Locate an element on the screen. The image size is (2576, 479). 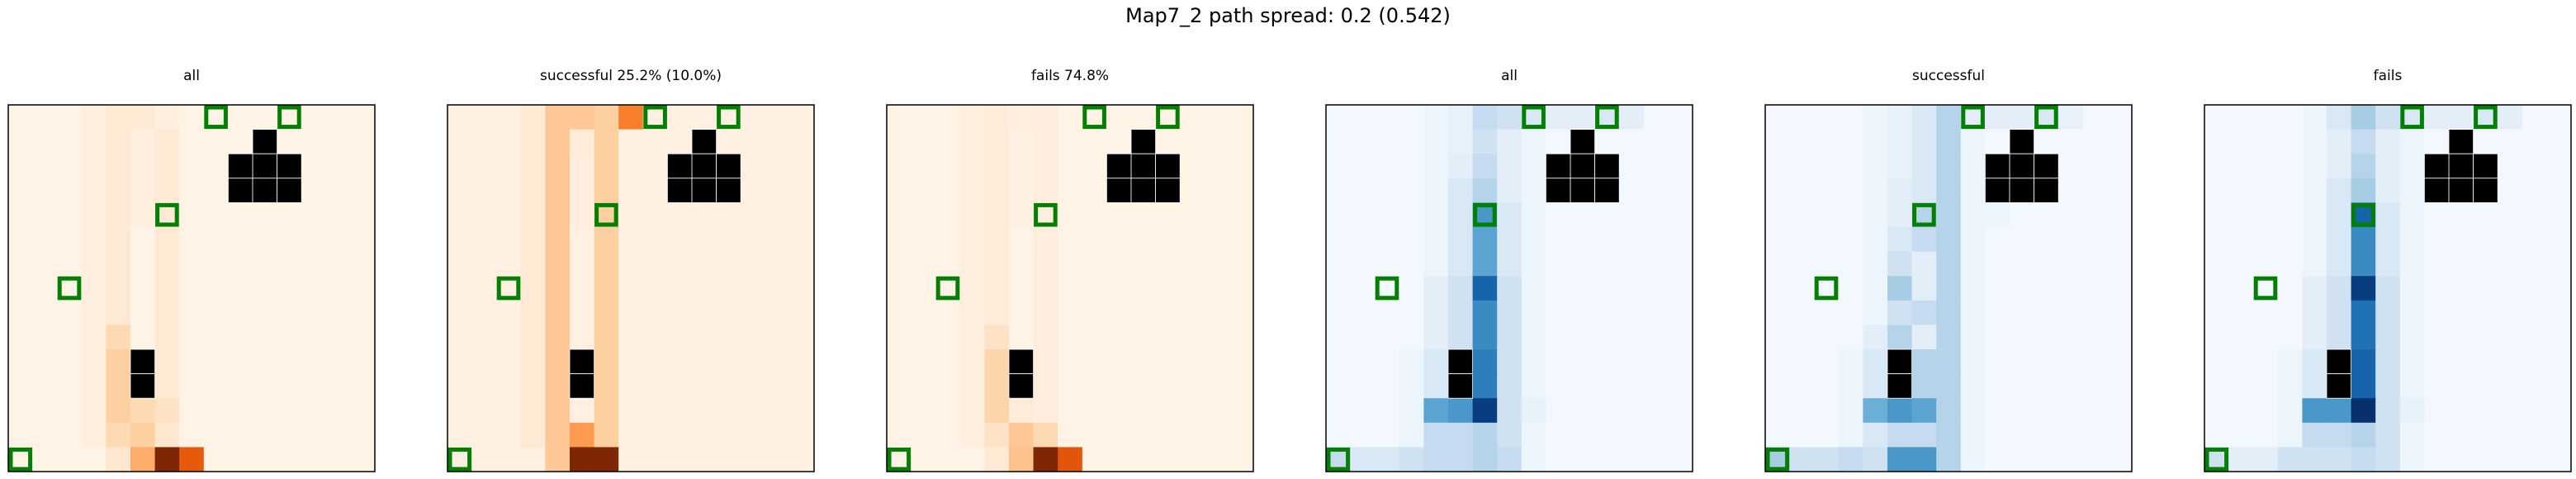
heatmap-panel-4: all is located at coordinates (1509, 270).